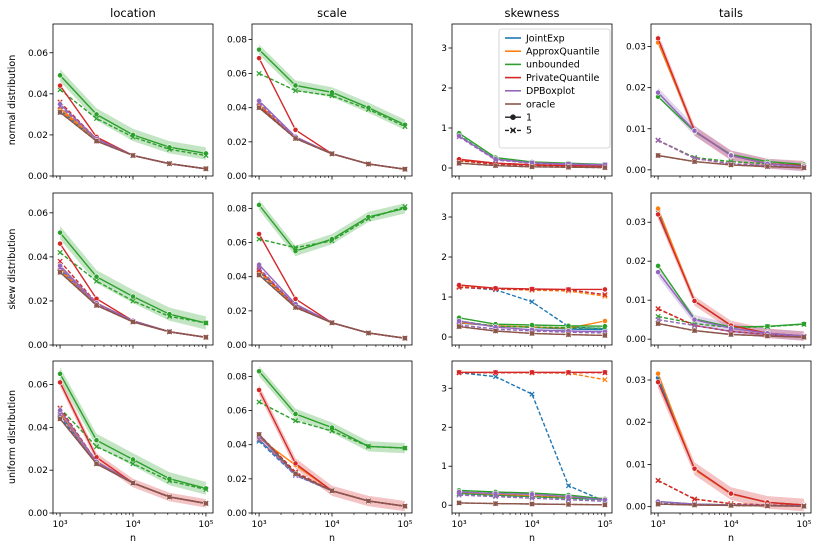  Describe the element at coordinates (553, 65) in the screenshot. I see `legend-label-unbounded: unbounded` at that location.